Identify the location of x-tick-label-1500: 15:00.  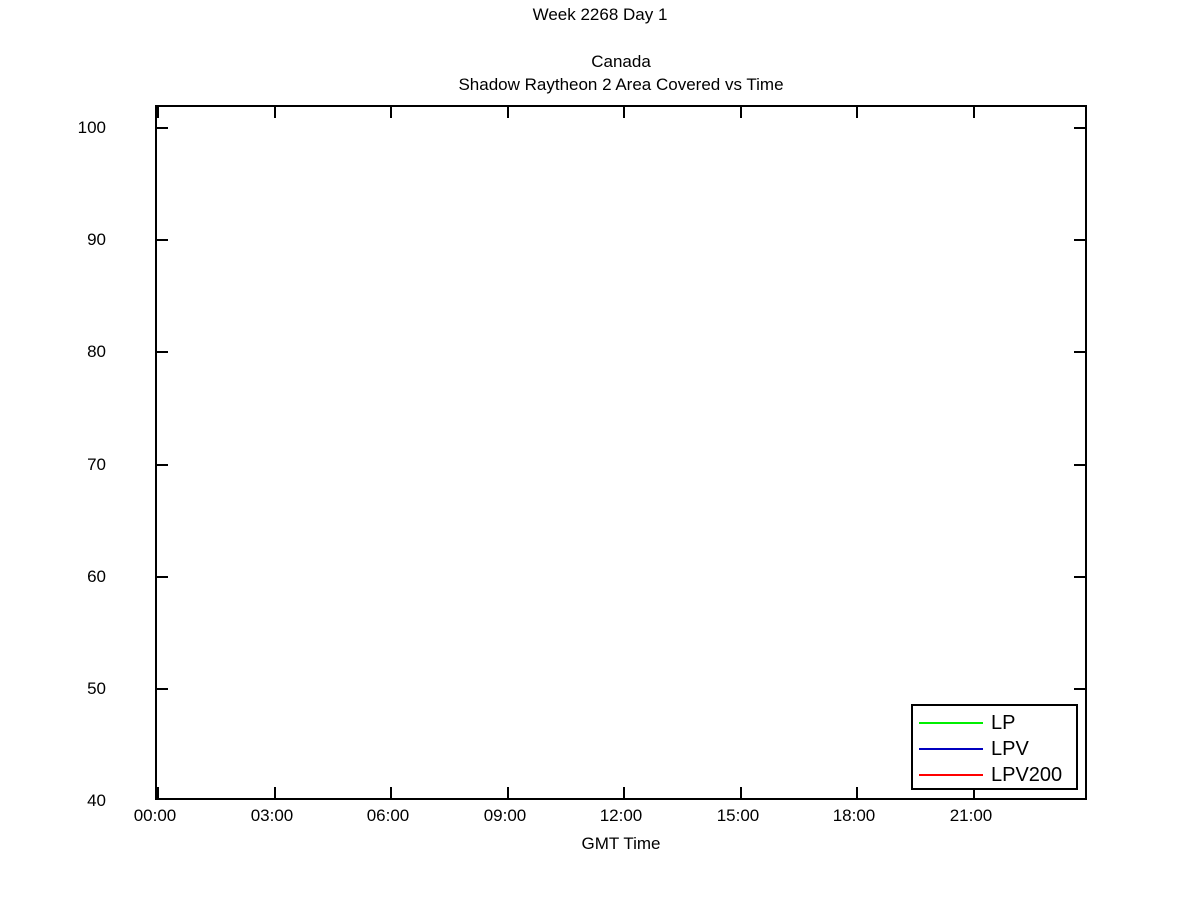
(738, 815).